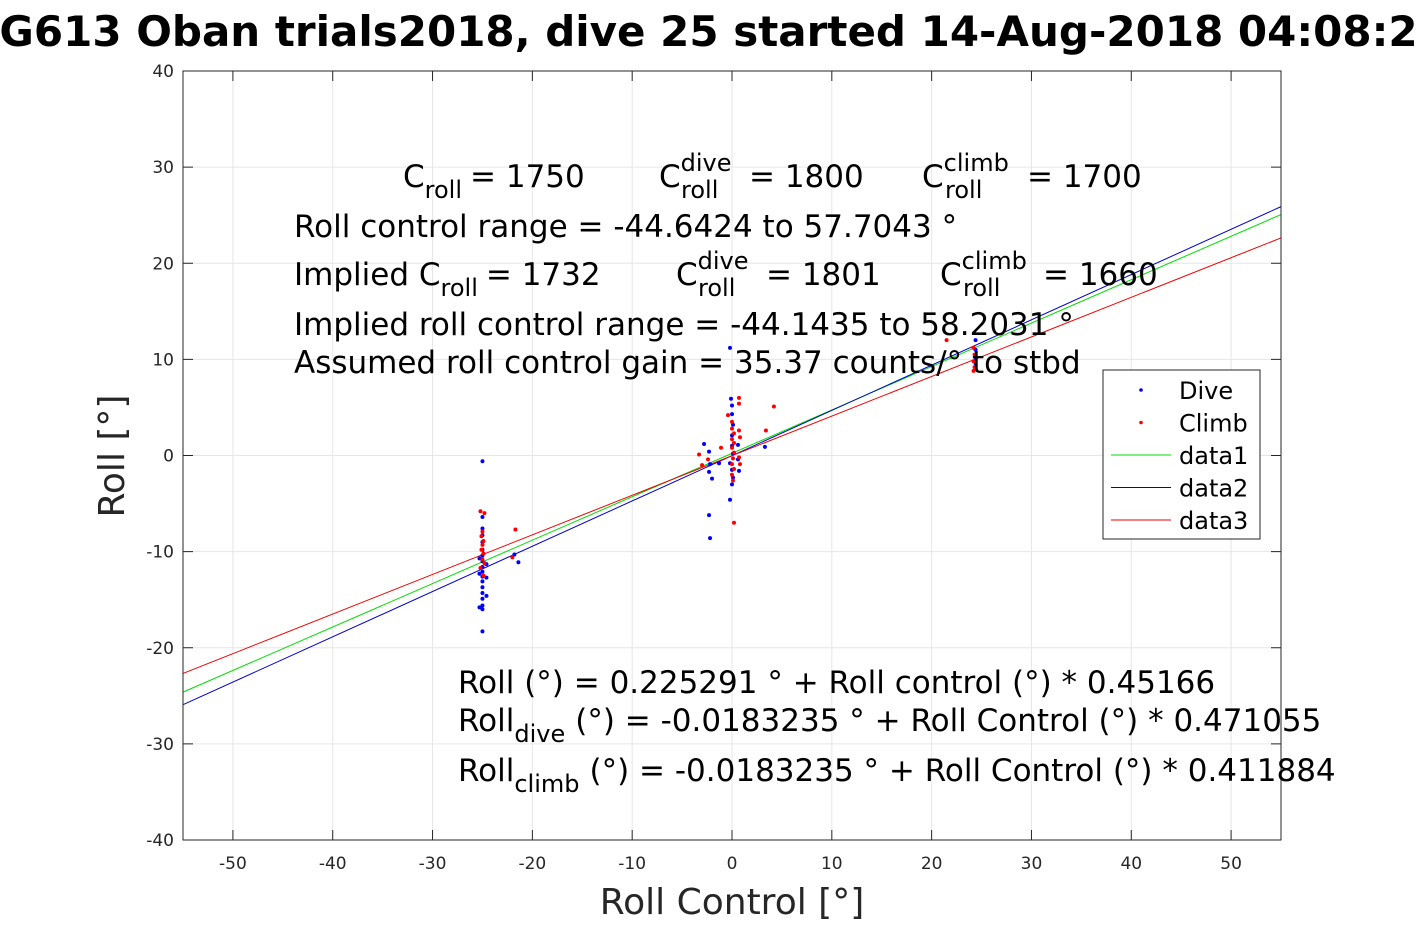 The width and height of the screenshot is (1417, 945). I want to click on y-tick-label: 20, so click(163, 264).